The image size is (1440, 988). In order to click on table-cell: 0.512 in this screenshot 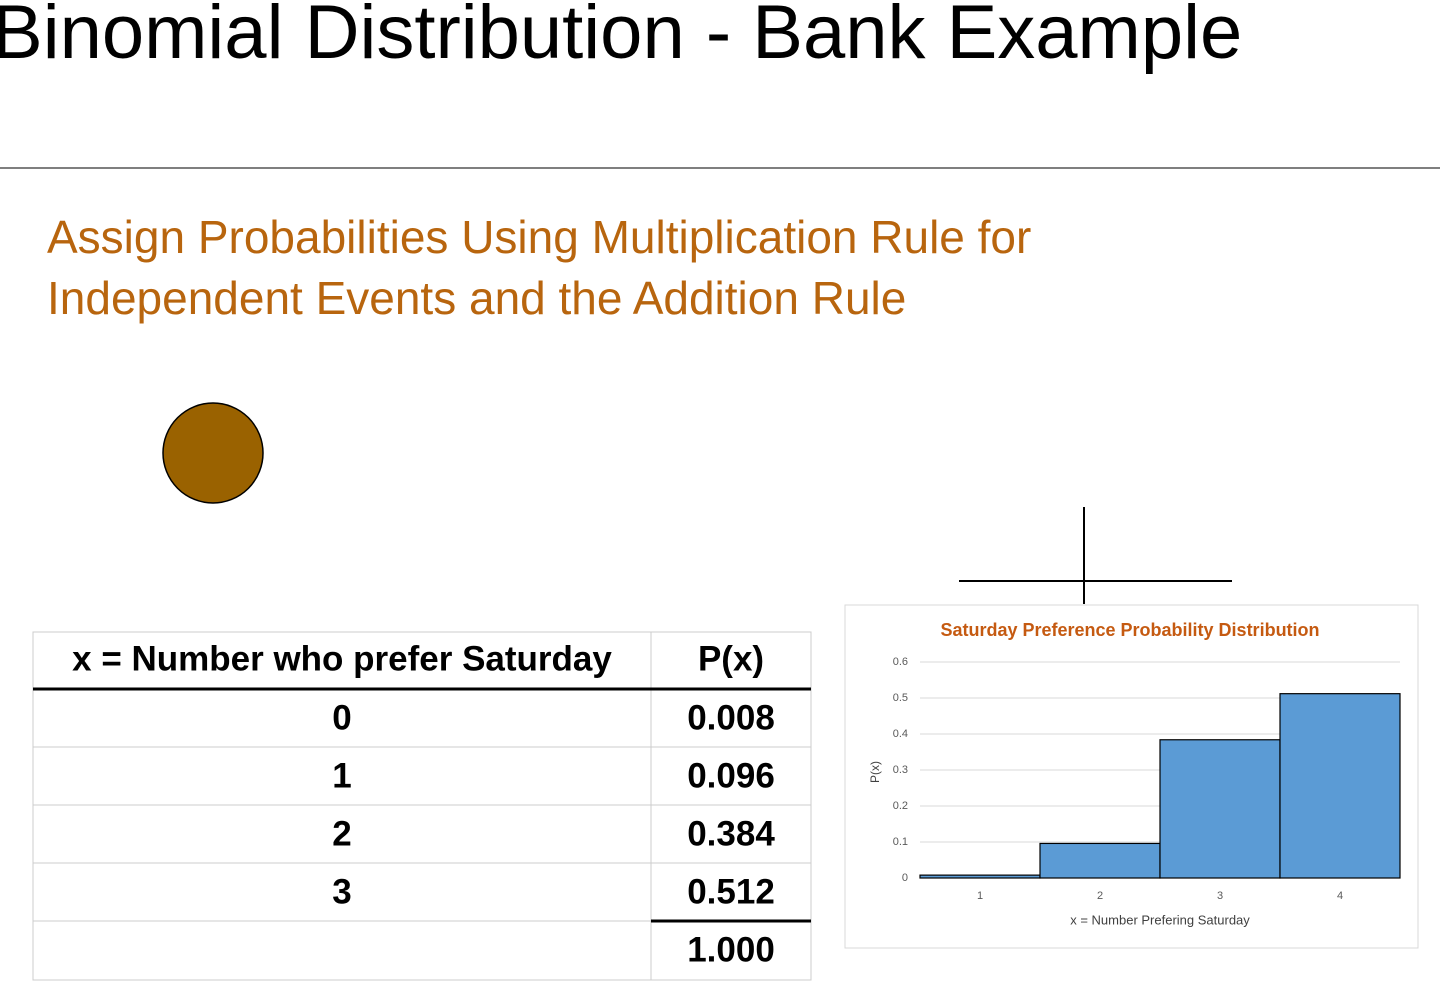, I will do `click(731, 891)`.